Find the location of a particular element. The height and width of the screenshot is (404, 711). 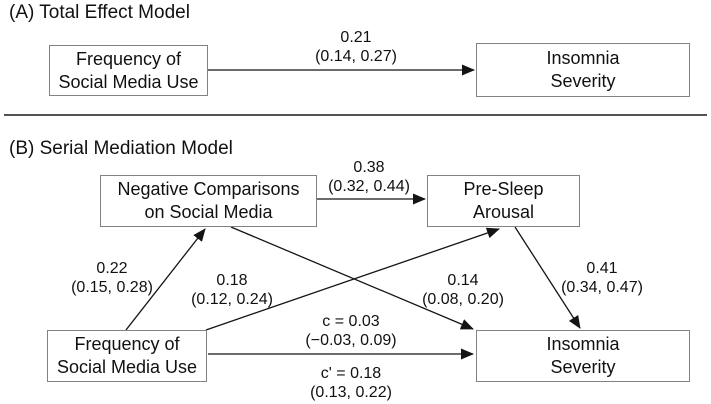

path-label-m1-to-y: 0.14 (0.08, 0.20) is located at coordinates (463, 290).